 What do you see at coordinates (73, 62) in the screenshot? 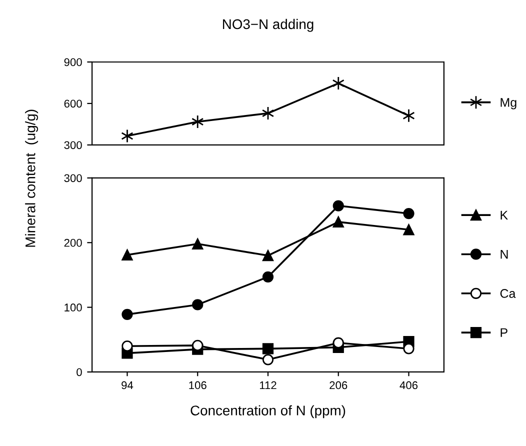
I see `y-tick-label: 900` at bounding box center [73, 62].